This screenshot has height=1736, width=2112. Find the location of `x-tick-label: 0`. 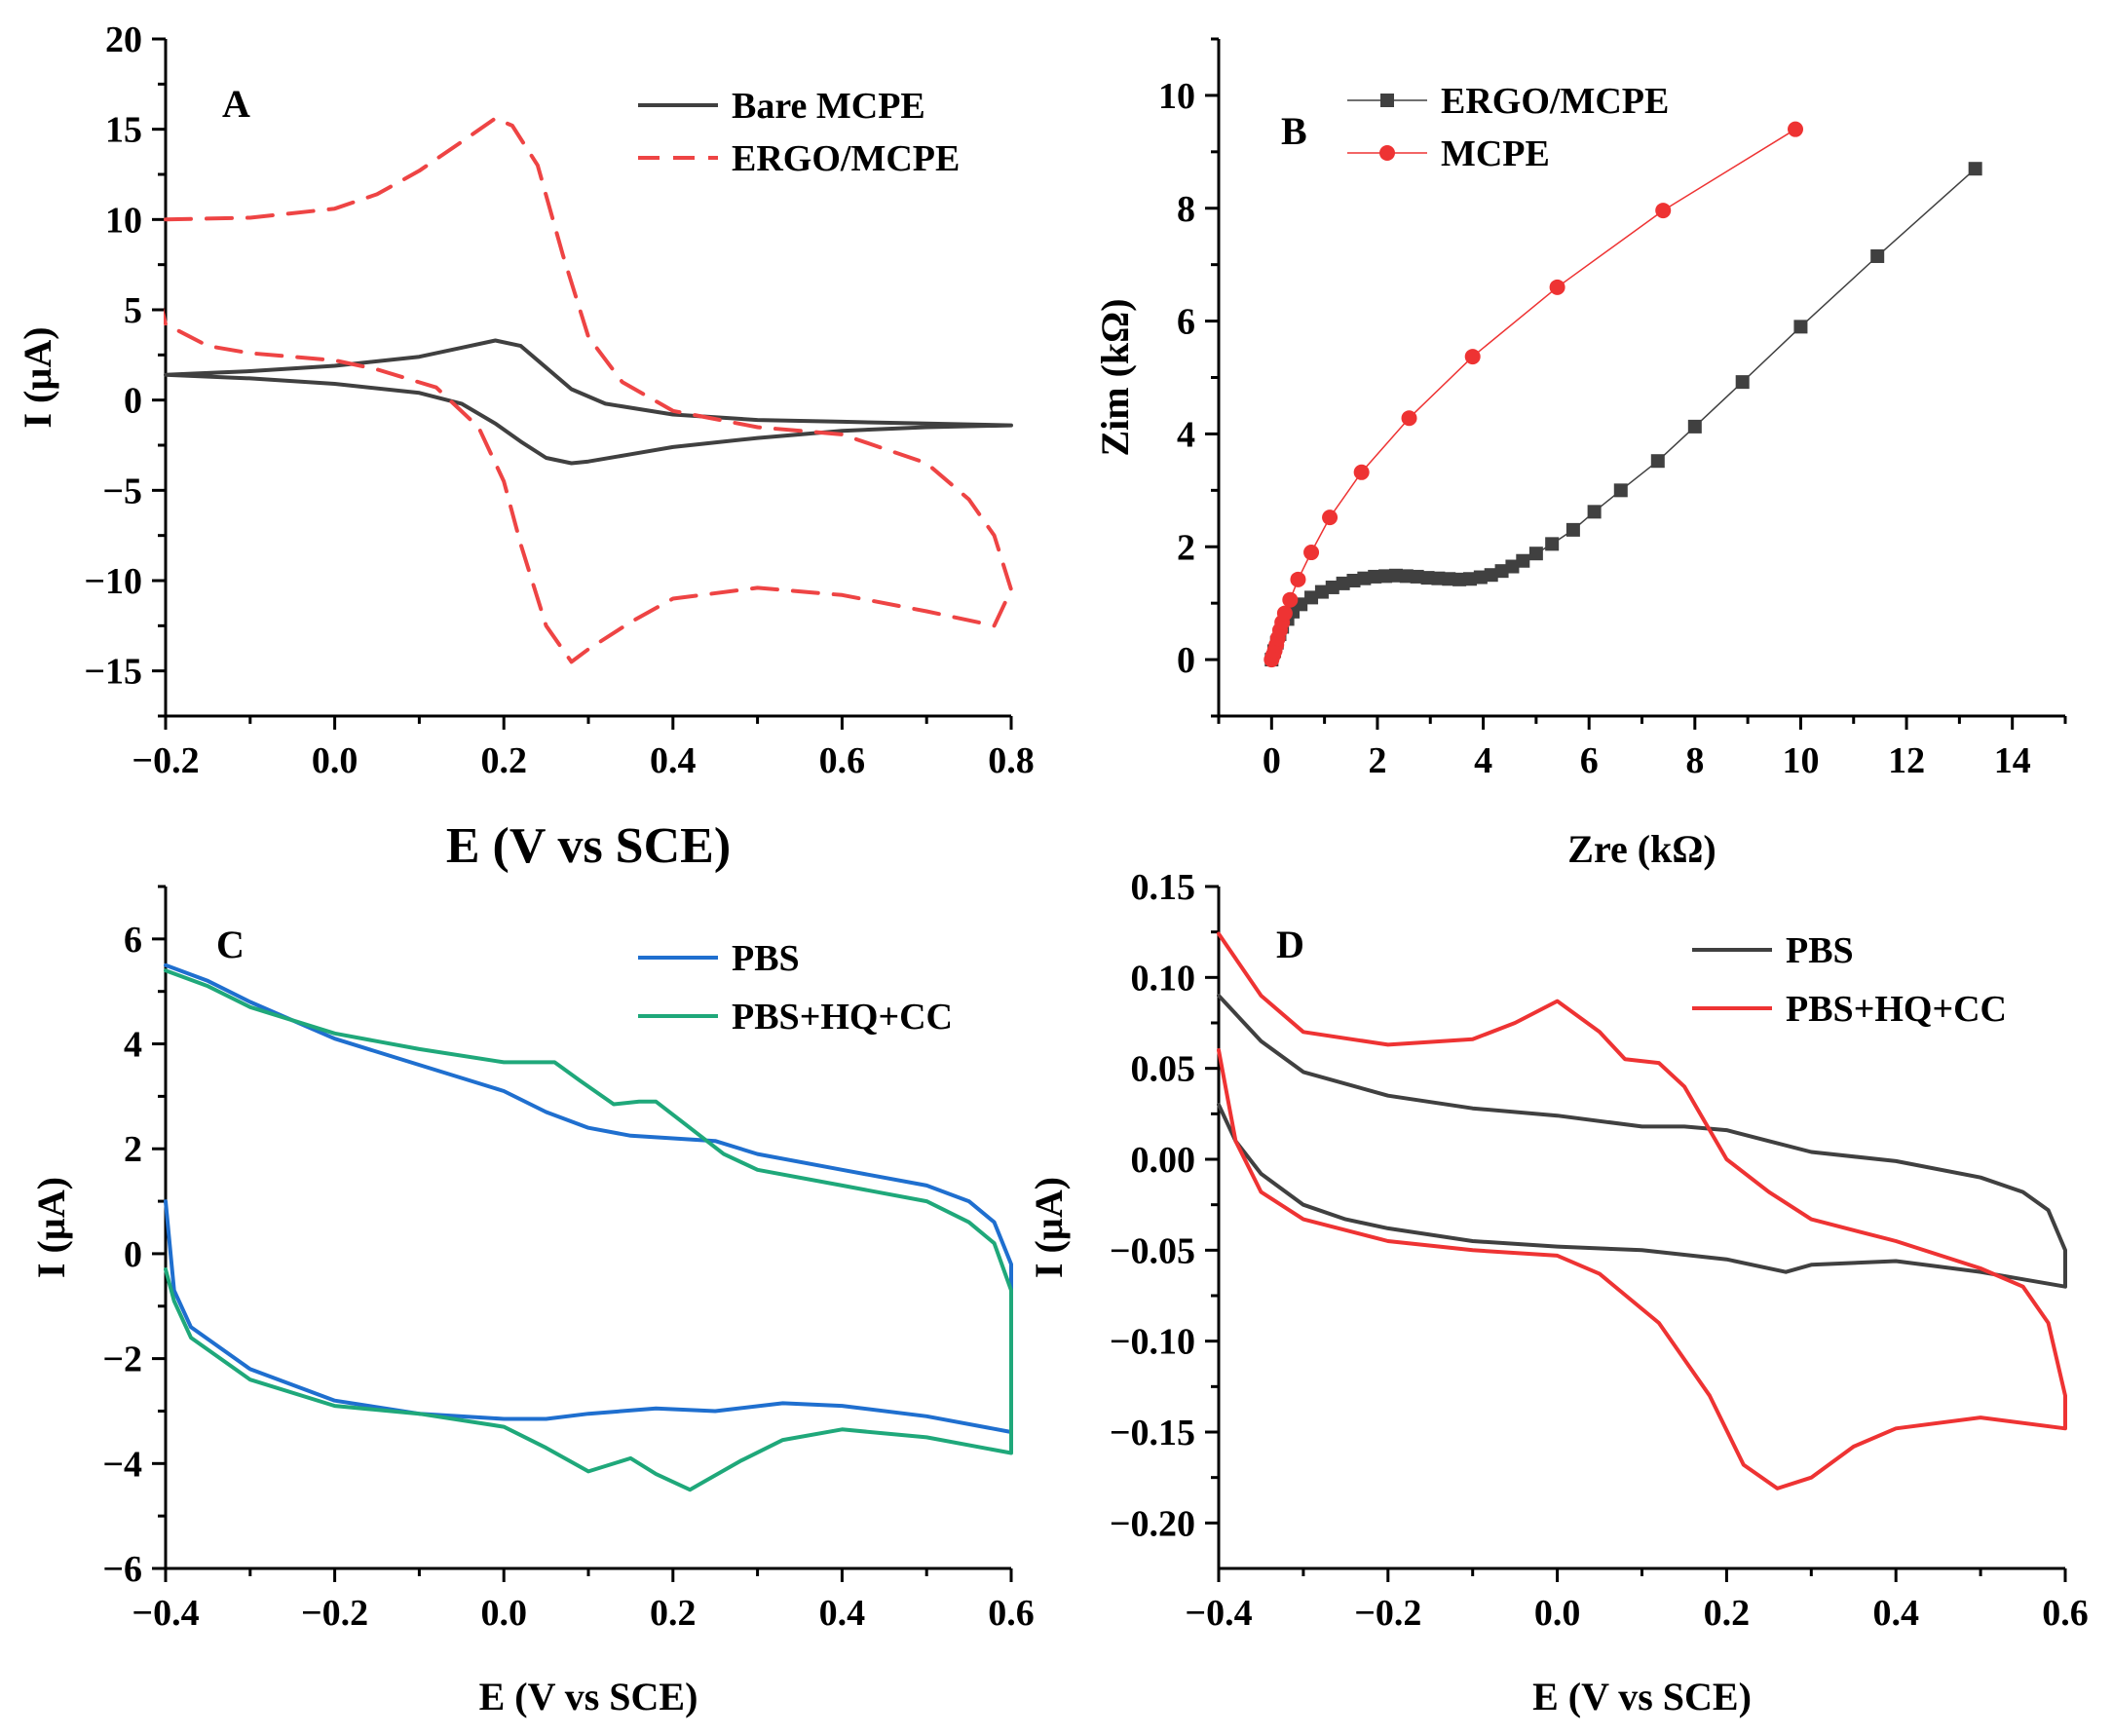

x-tick-label: 0 is located at coordinates (1272, 760).